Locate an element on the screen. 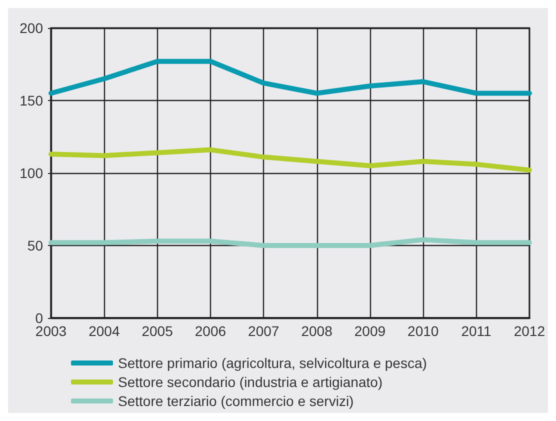  y-tick-label: 50 is located at coordinates (35, 246).